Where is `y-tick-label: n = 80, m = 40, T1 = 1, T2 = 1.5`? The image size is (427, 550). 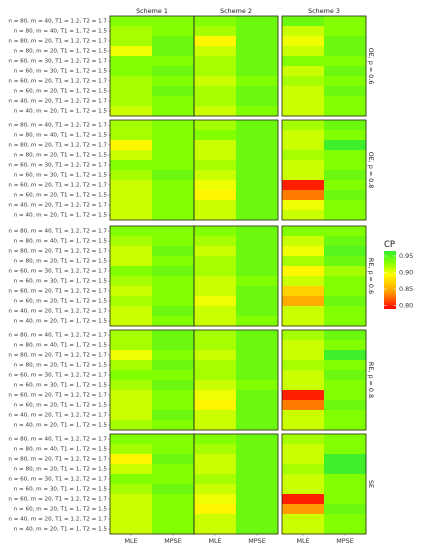
y-tick-label: n = 80, m = 40, T1 = 1, T2 = 1.5 is located at coordinates (61, 242).